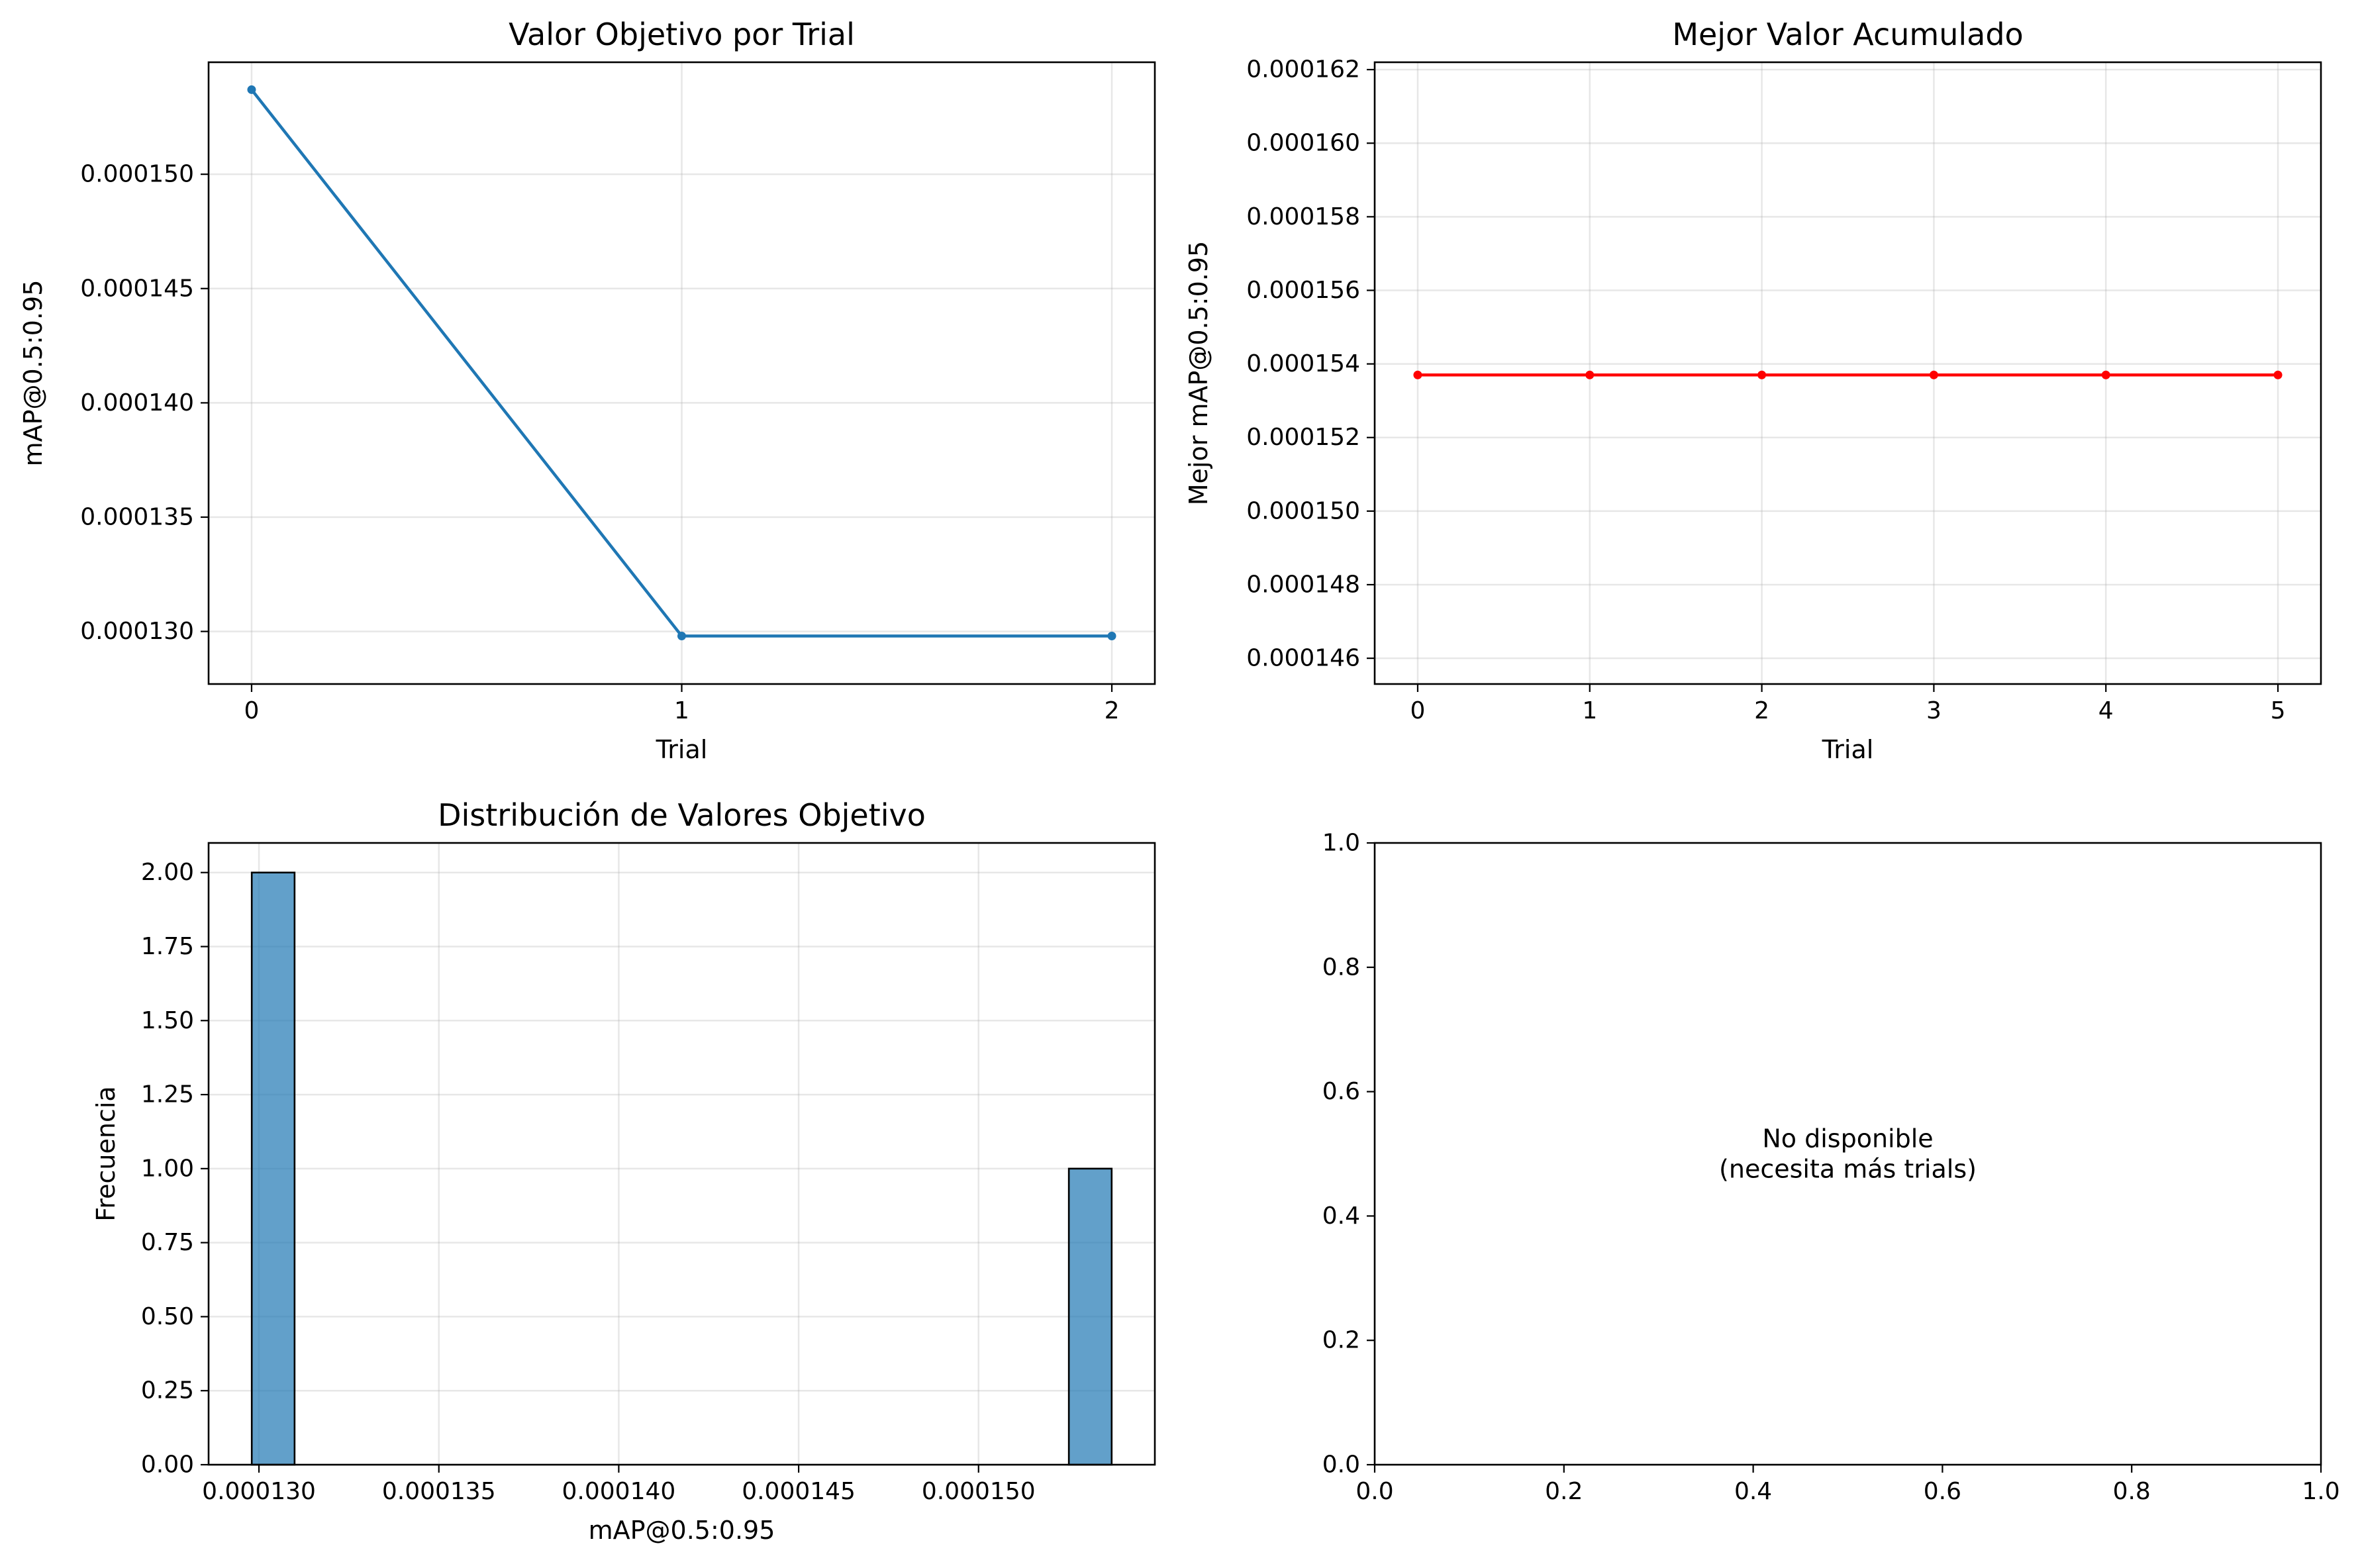 The height and width of the screenshot is (1568, 2362). I want to click on x-tick-label: 0.6, so click(1942, 1491).